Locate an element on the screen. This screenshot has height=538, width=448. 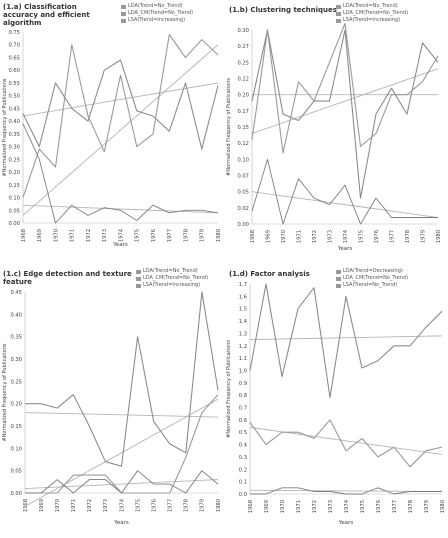
y-tick-label: 0.4 is located at coordinates (243, 446).